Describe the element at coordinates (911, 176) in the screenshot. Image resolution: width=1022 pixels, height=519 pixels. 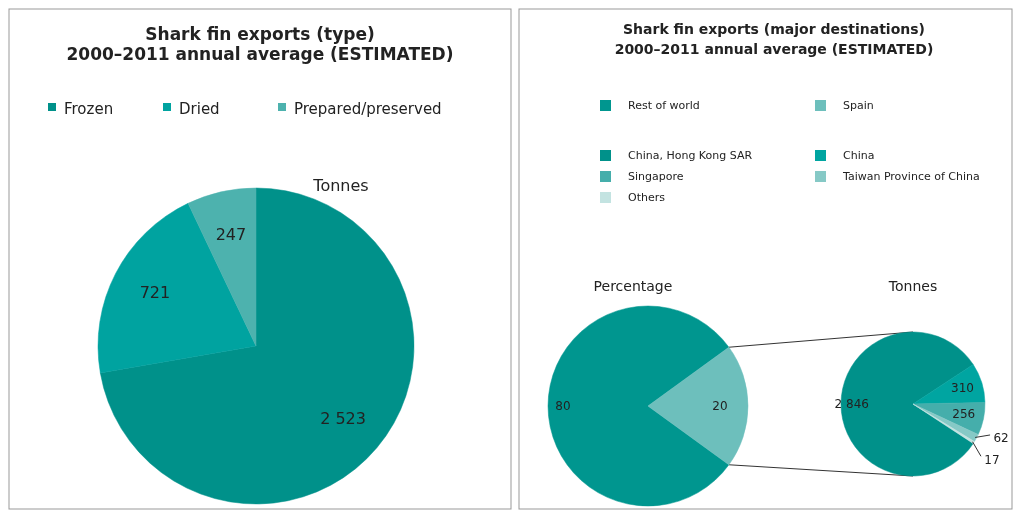
I see `legend-label: Taiwan Province of China` at that location.